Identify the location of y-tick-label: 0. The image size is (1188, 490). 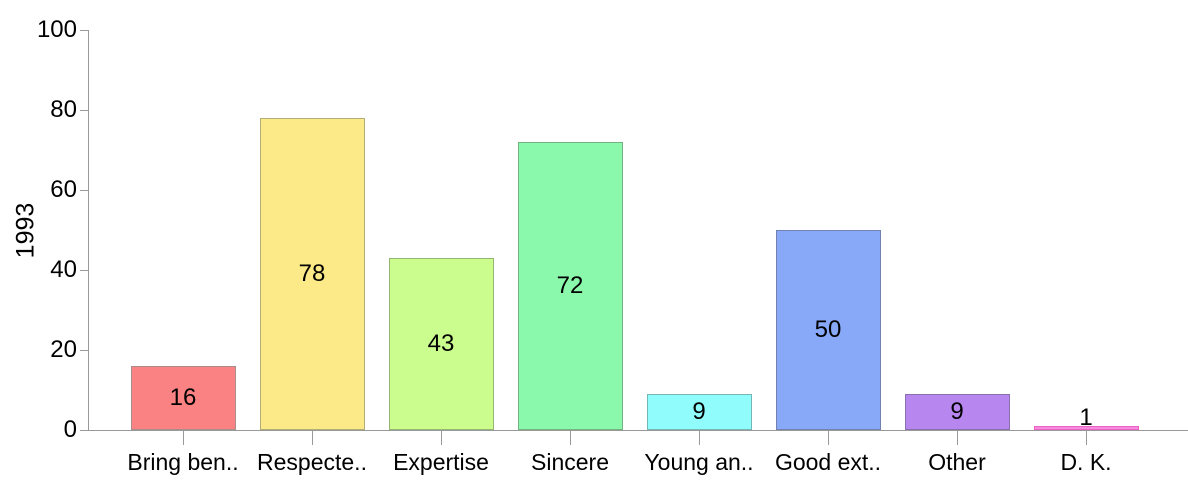
(70, 429).